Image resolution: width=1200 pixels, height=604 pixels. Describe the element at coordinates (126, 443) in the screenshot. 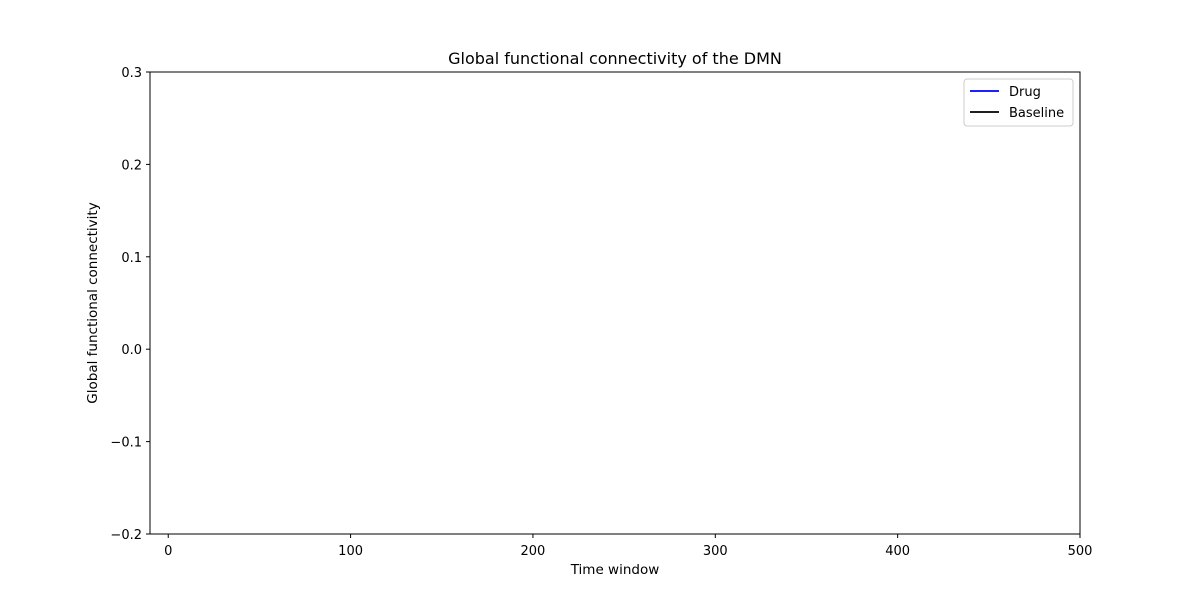

I see `y-tick-label: −0.1` at that location.